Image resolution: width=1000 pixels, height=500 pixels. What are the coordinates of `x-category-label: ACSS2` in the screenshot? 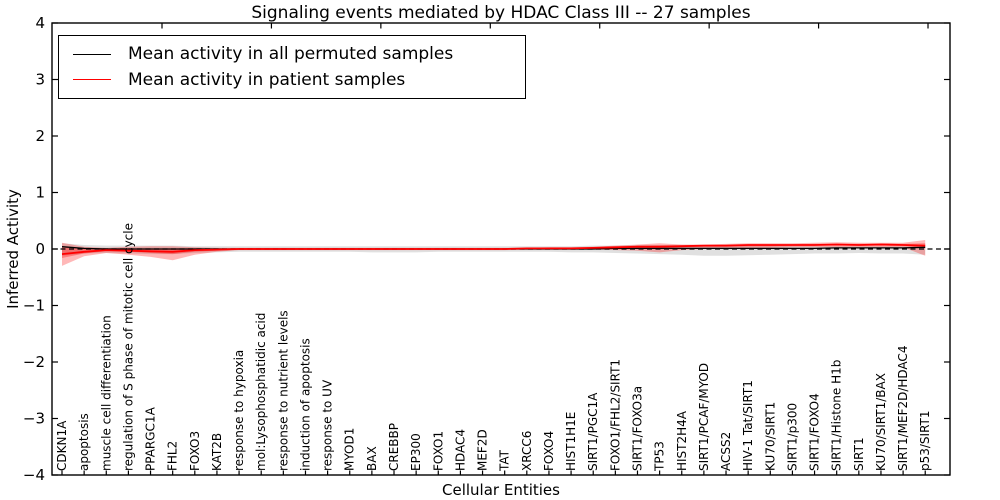 It's located at (726, 451).